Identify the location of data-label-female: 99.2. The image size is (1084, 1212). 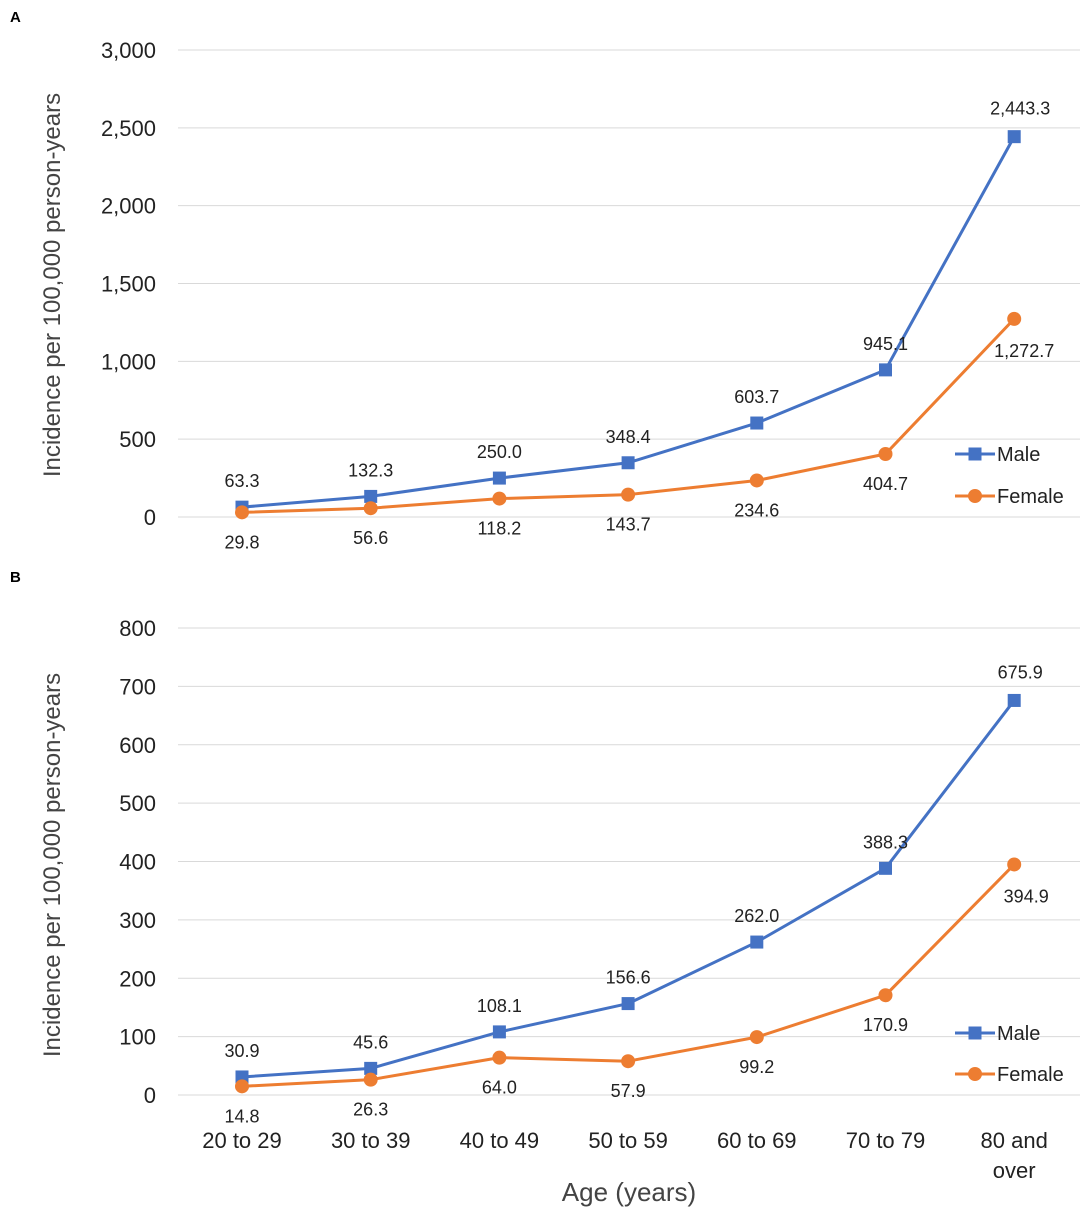
(756, 1067).